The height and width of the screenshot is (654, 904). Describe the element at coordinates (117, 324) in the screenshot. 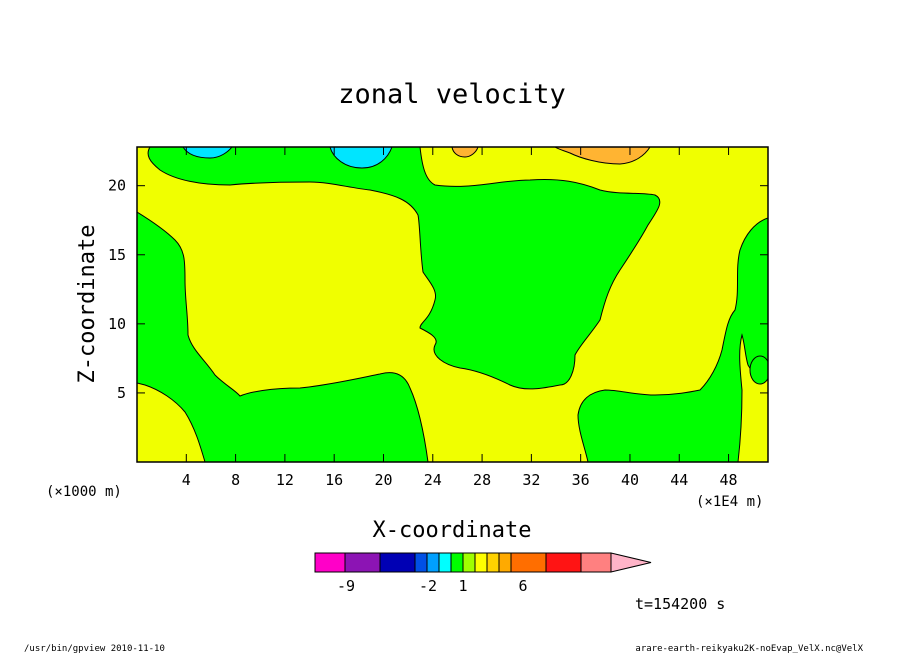

I see `y-tick-label: 10` at that location.